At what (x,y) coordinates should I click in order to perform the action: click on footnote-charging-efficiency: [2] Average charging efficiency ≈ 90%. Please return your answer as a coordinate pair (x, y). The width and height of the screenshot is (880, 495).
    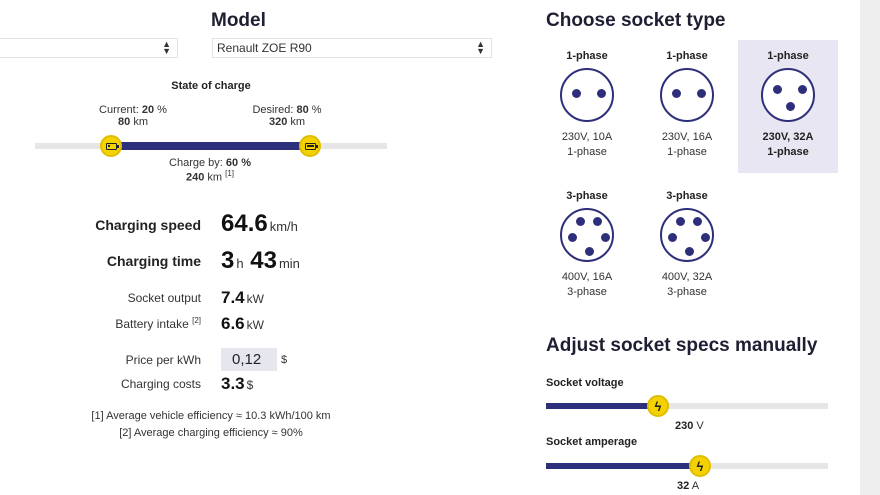
    Looking at the image, I should click on (211, 433).